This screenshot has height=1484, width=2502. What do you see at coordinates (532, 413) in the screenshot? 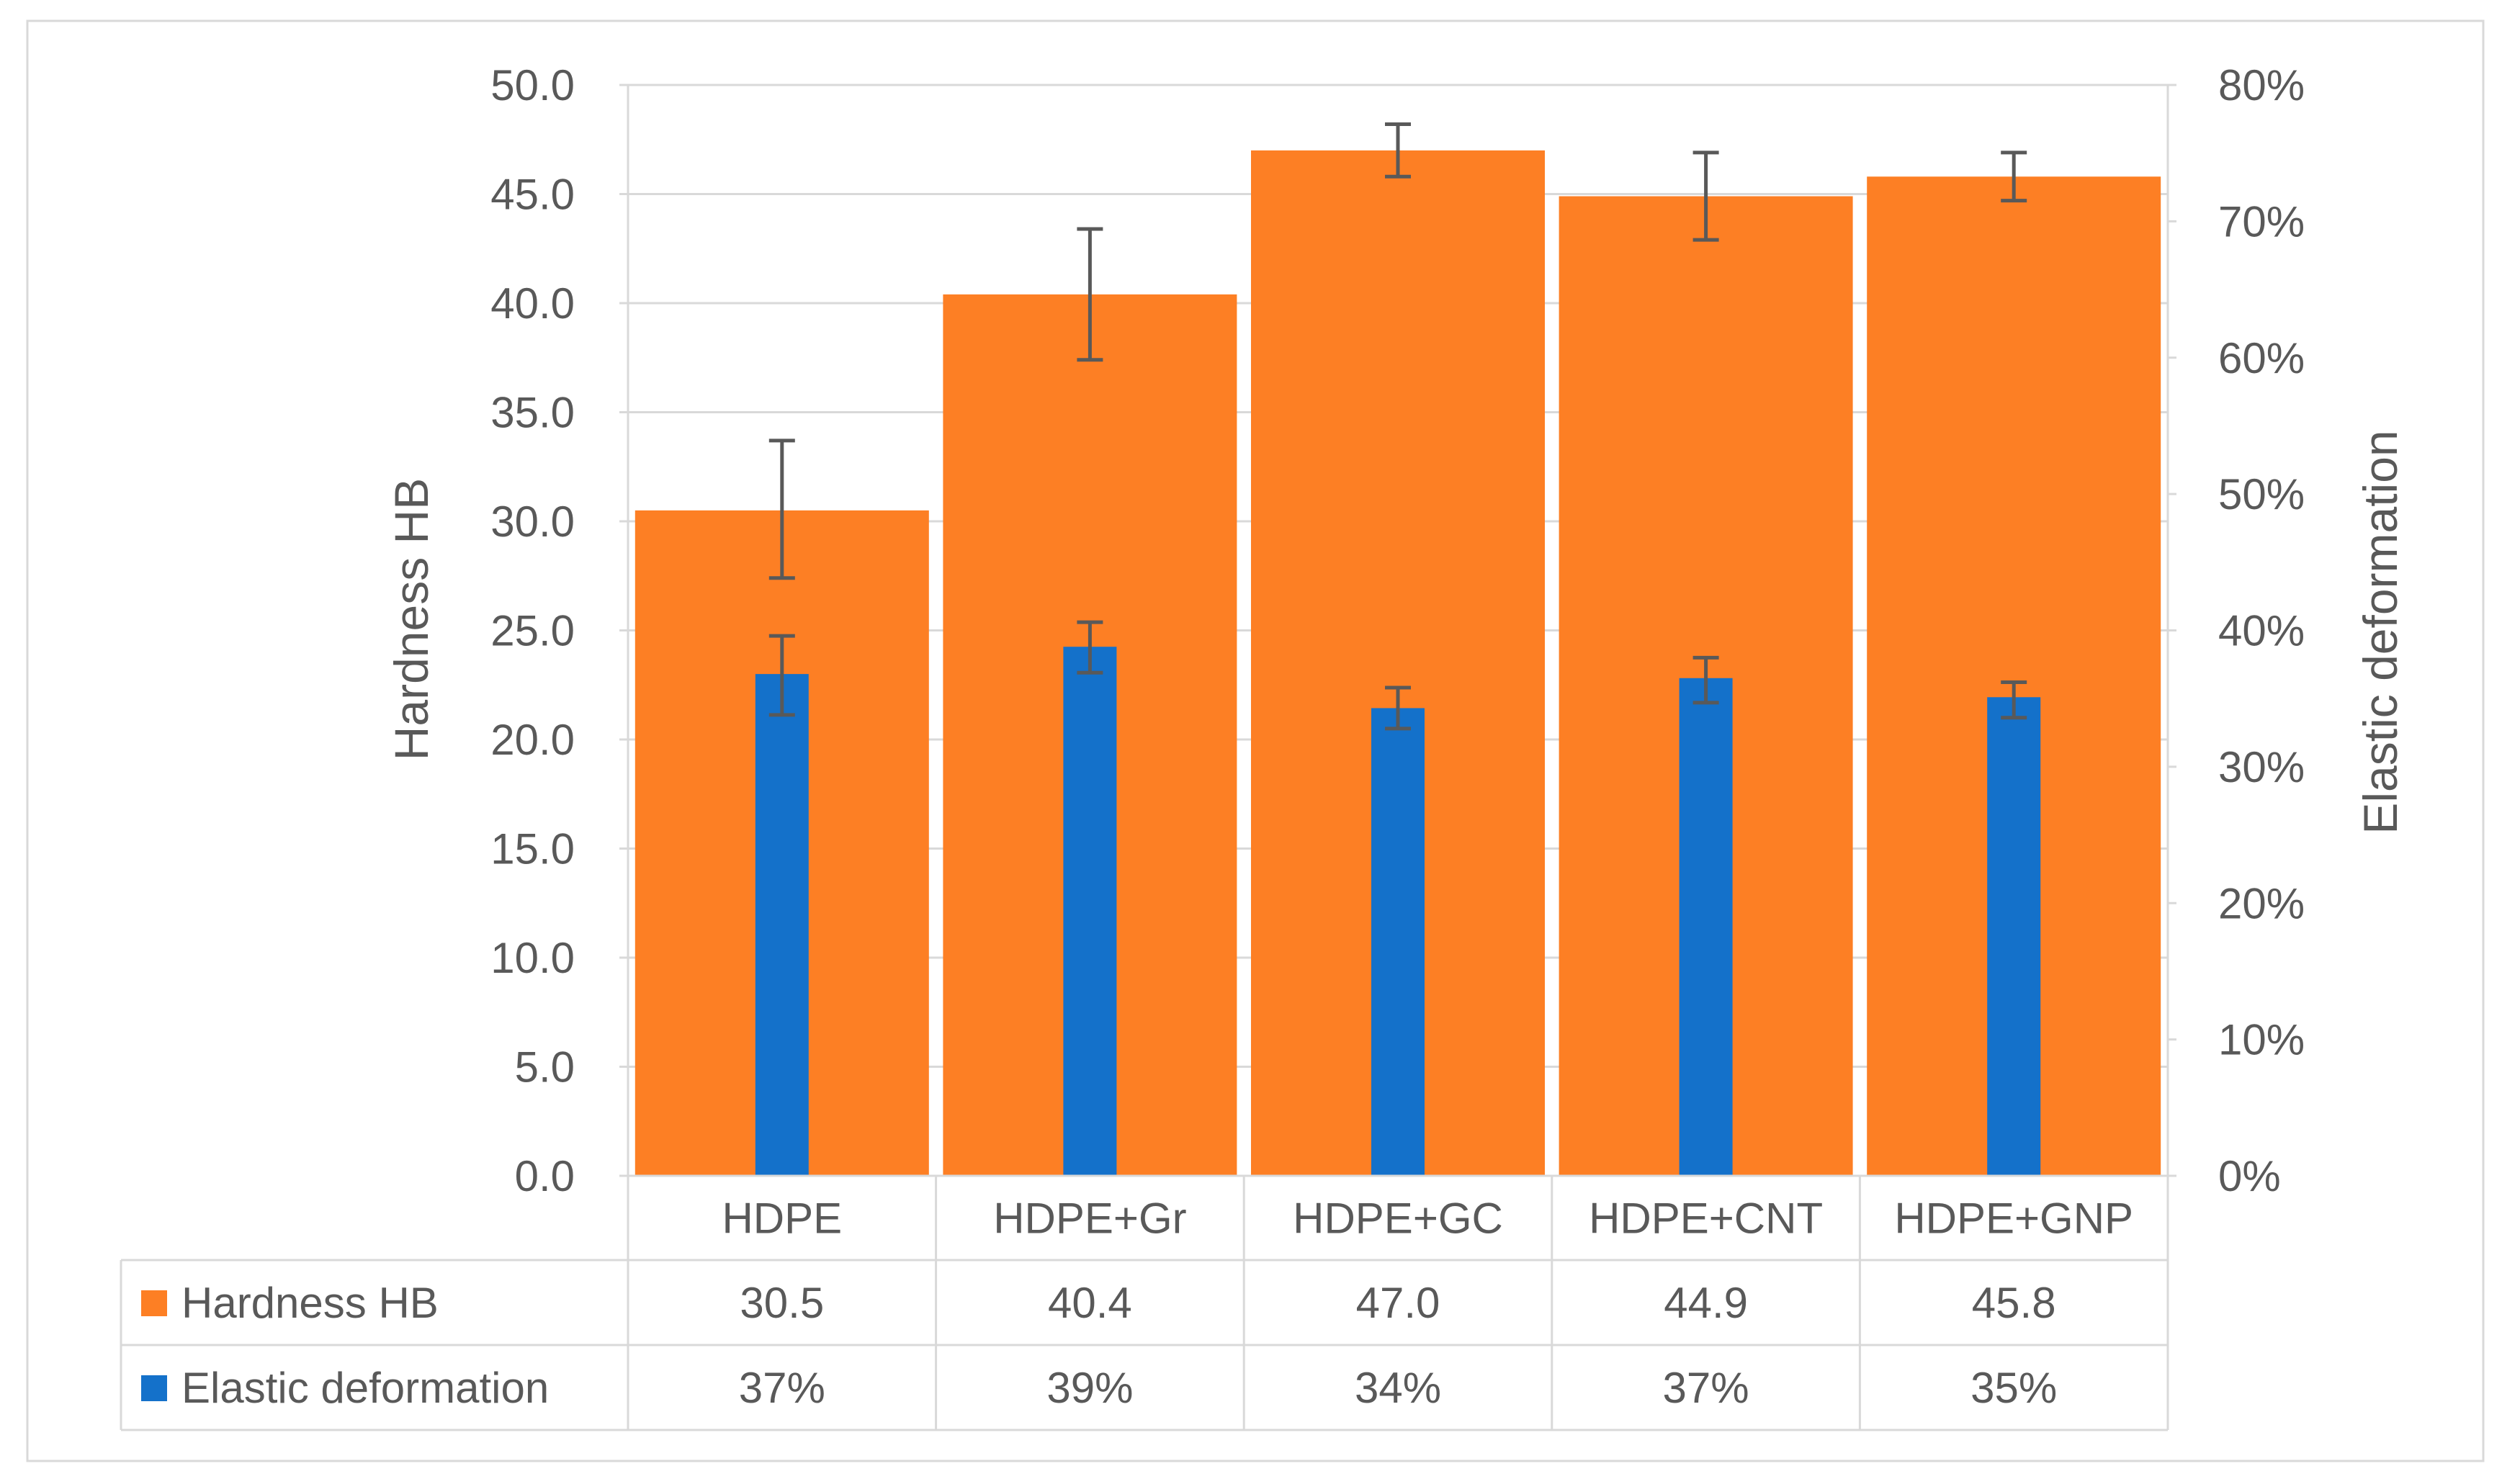
I see `y-tick-label: 35.0` at bounding box center [532, 413].